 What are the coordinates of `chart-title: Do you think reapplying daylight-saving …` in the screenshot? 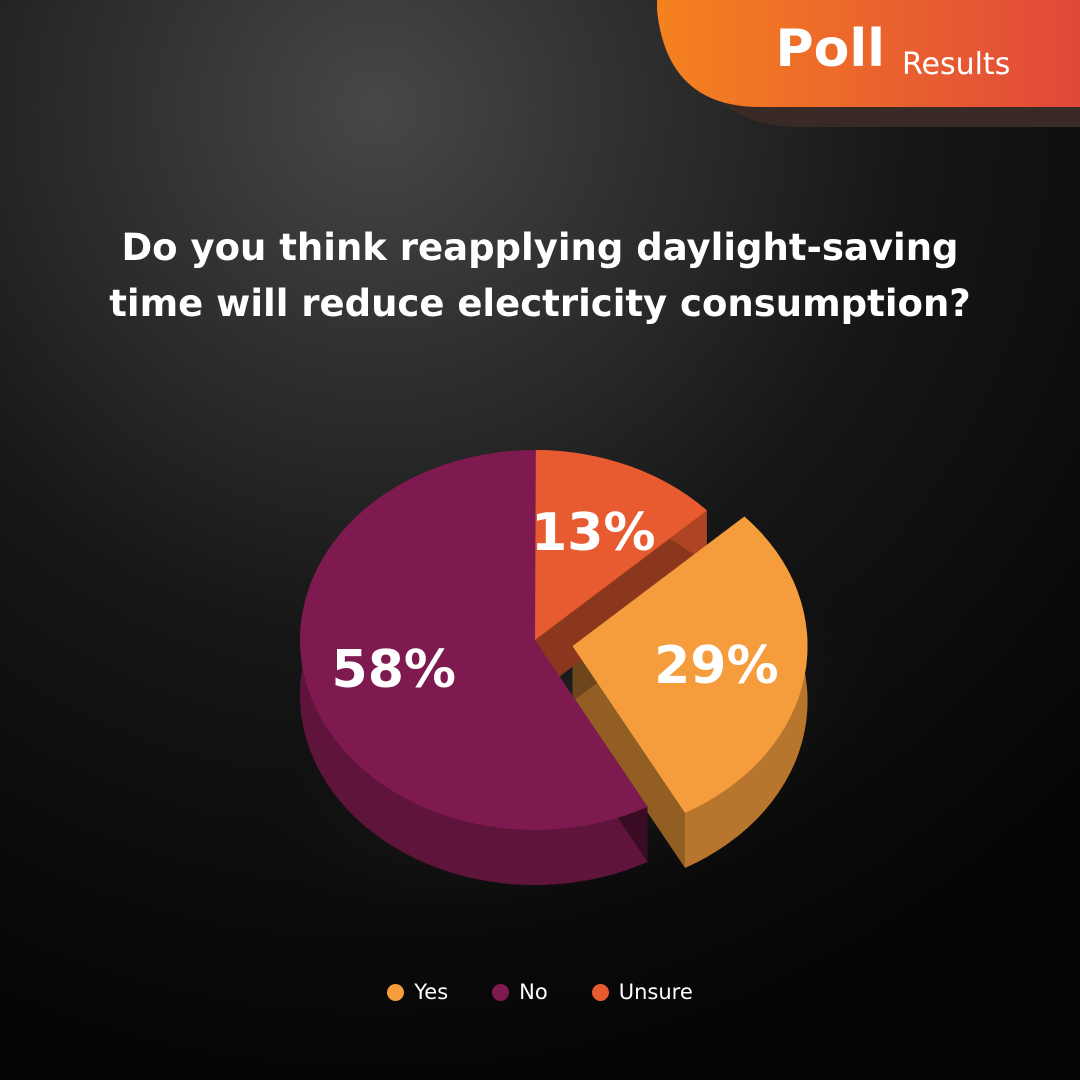 It's located at (540, 275).